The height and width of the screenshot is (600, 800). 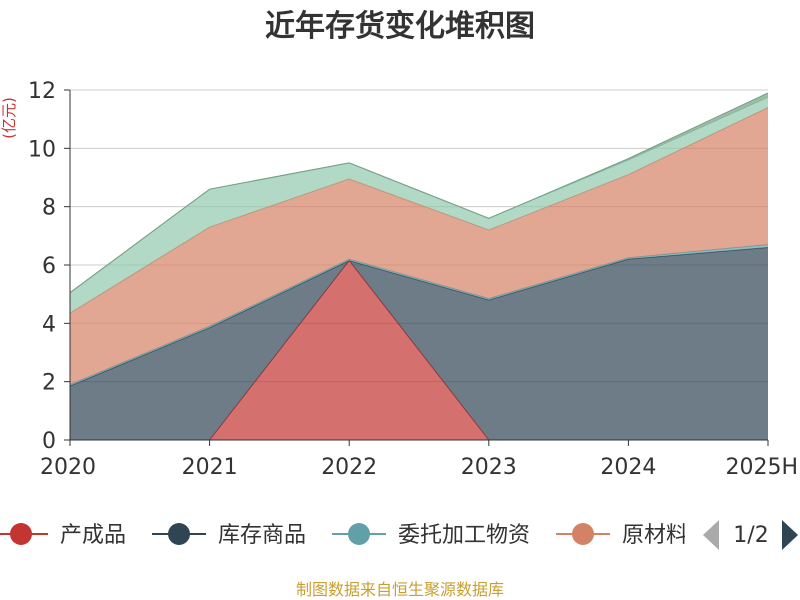 What do you see at coordinates (9, 118) in the screenshot?
I see `y-axis-unit-label: (亿元)` at bounding box center [9, 118].